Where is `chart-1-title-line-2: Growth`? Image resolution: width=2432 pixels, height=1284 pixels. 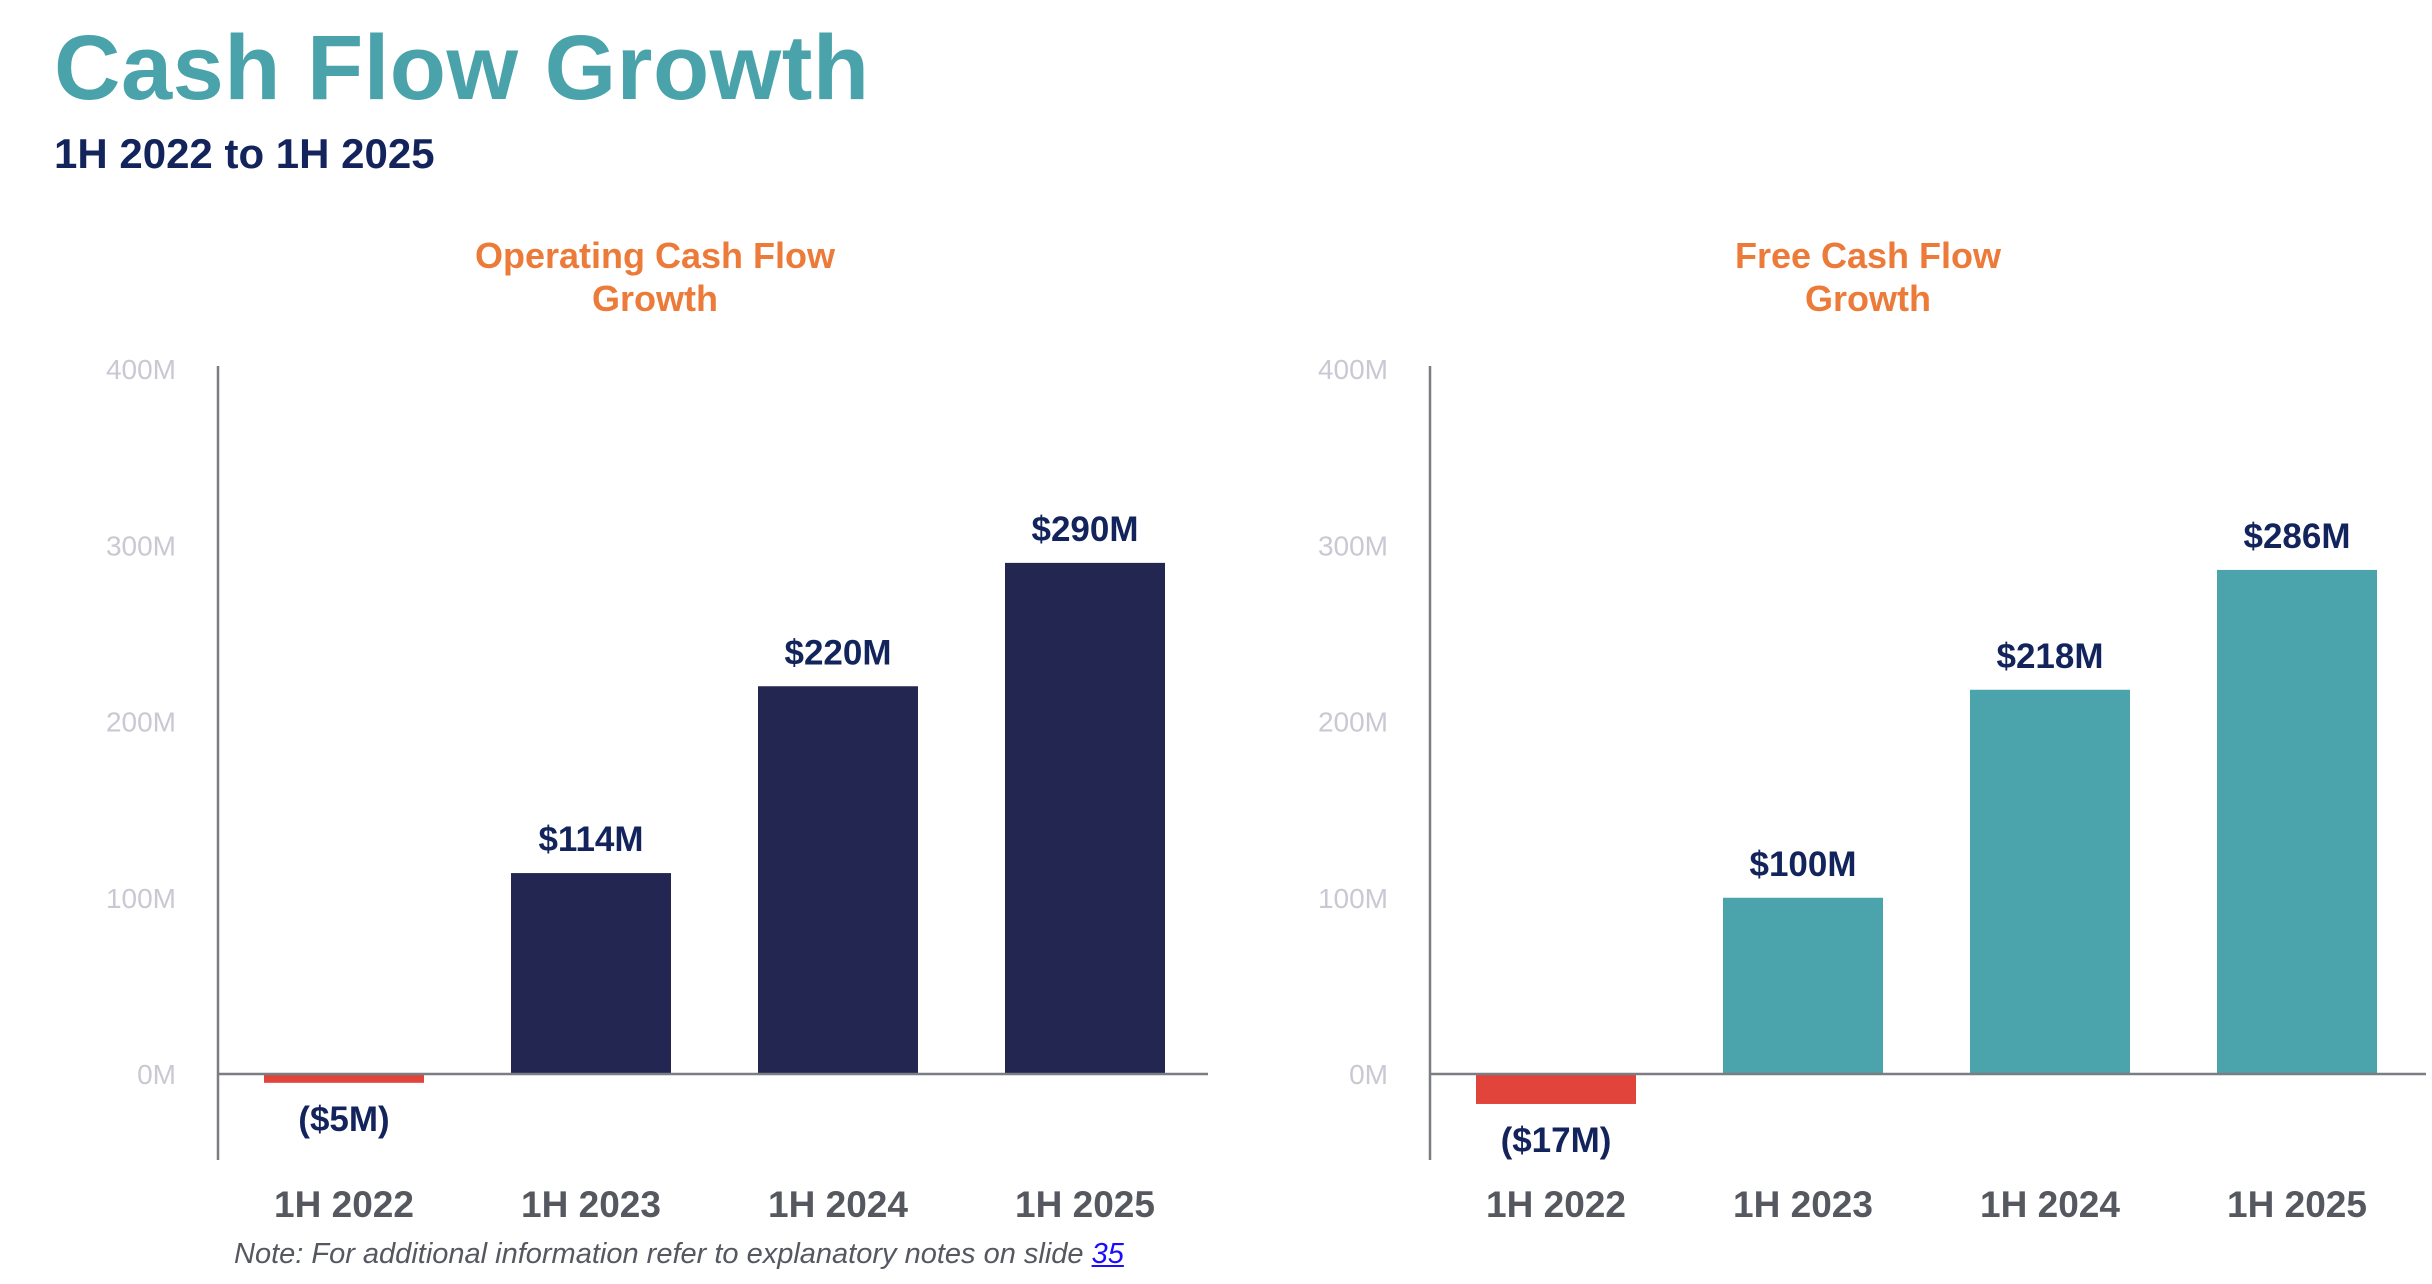
chart-1-title-line-2: Growth is located at coordinates (655, 298).